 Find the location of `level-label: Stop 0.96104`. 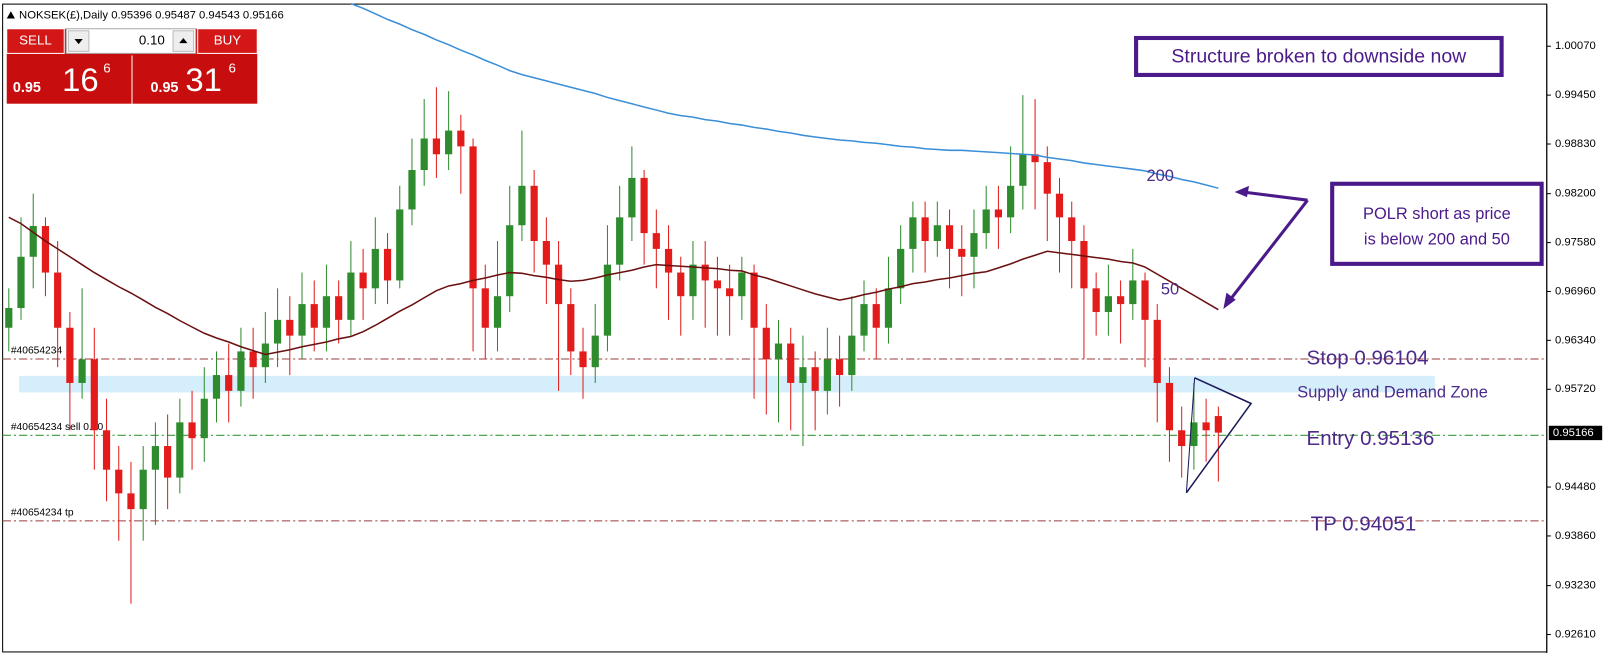

level-label: Stop 0.96104 is located at coordinates (1368, 357).